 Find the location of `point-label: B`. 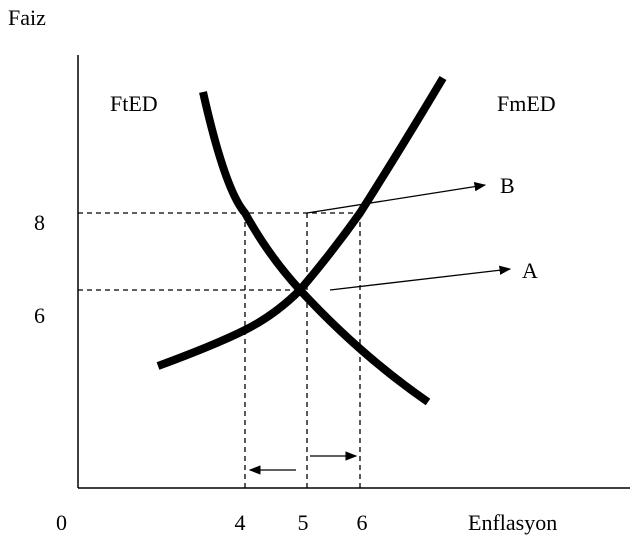

point-label: B is located at coordinates (507, 185).